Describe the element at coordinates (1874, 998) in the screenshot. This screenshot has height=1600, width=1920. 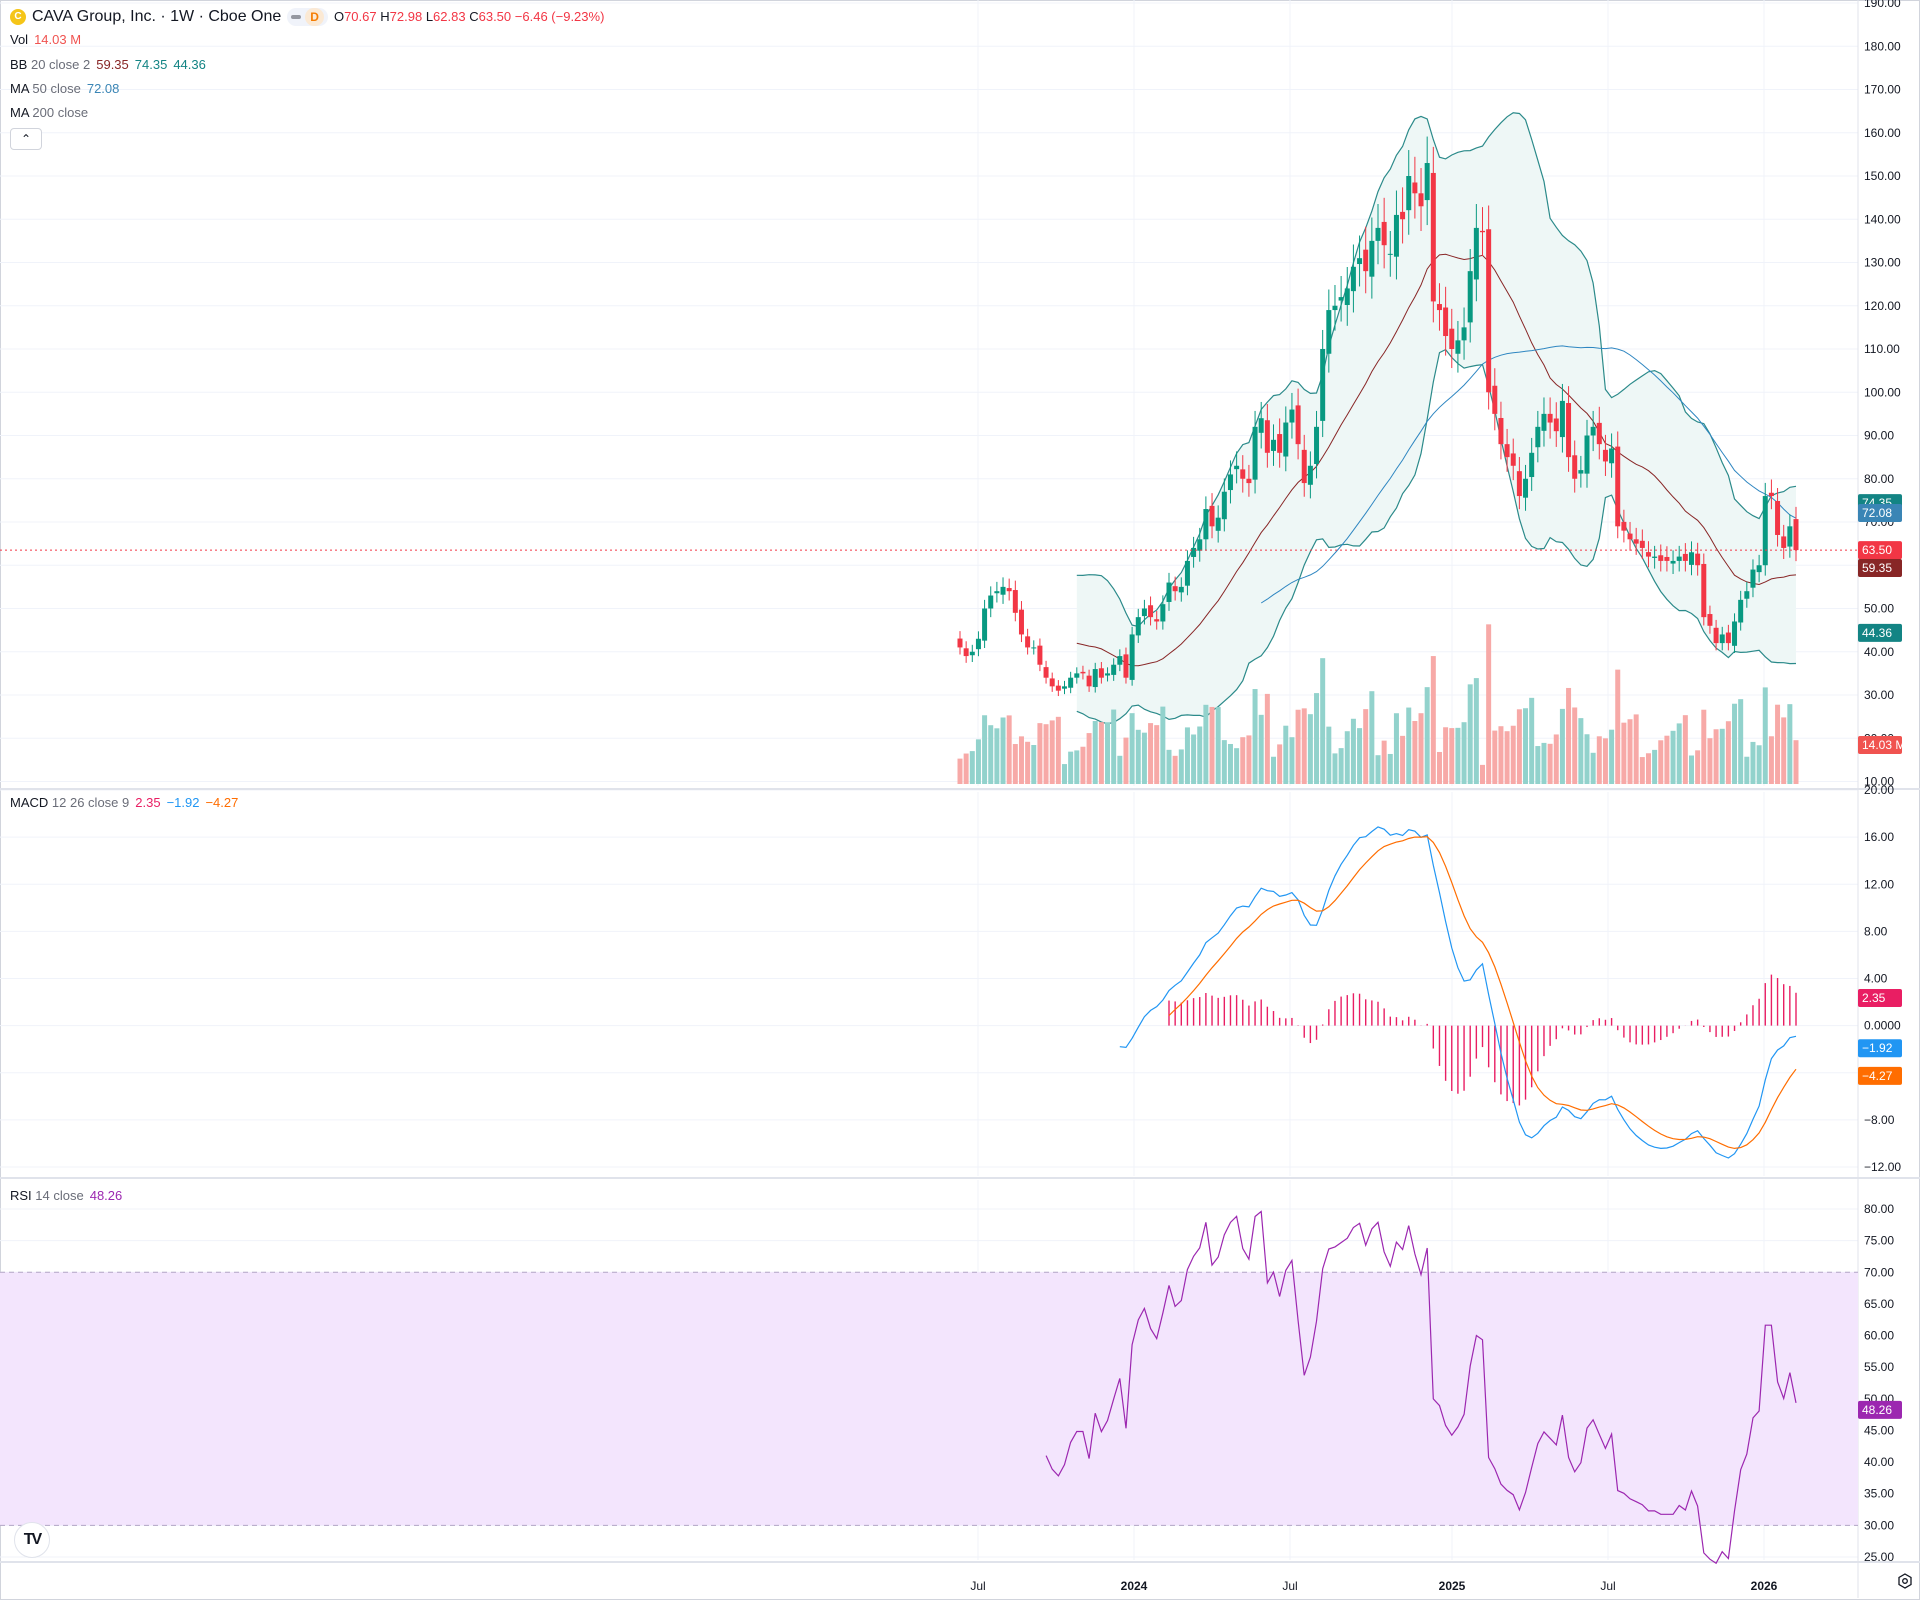
I see `svg-text: 2.35` at that location.